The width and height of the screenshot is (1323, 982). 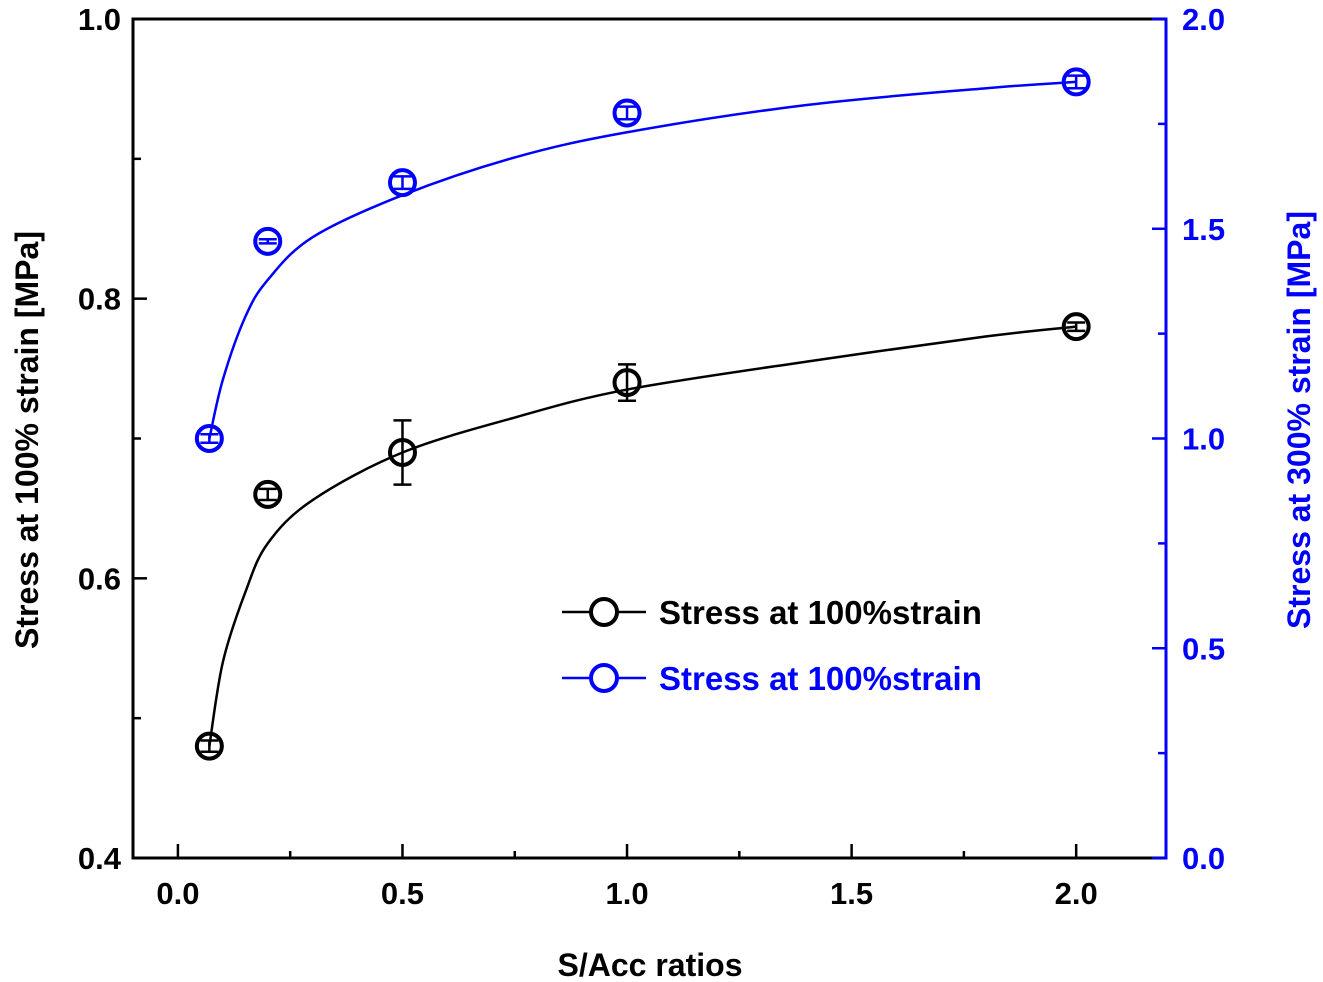 I want to click on x-axis: 0.0 0.5 1.0 1.5 2.0, so click(x=627, y=877).